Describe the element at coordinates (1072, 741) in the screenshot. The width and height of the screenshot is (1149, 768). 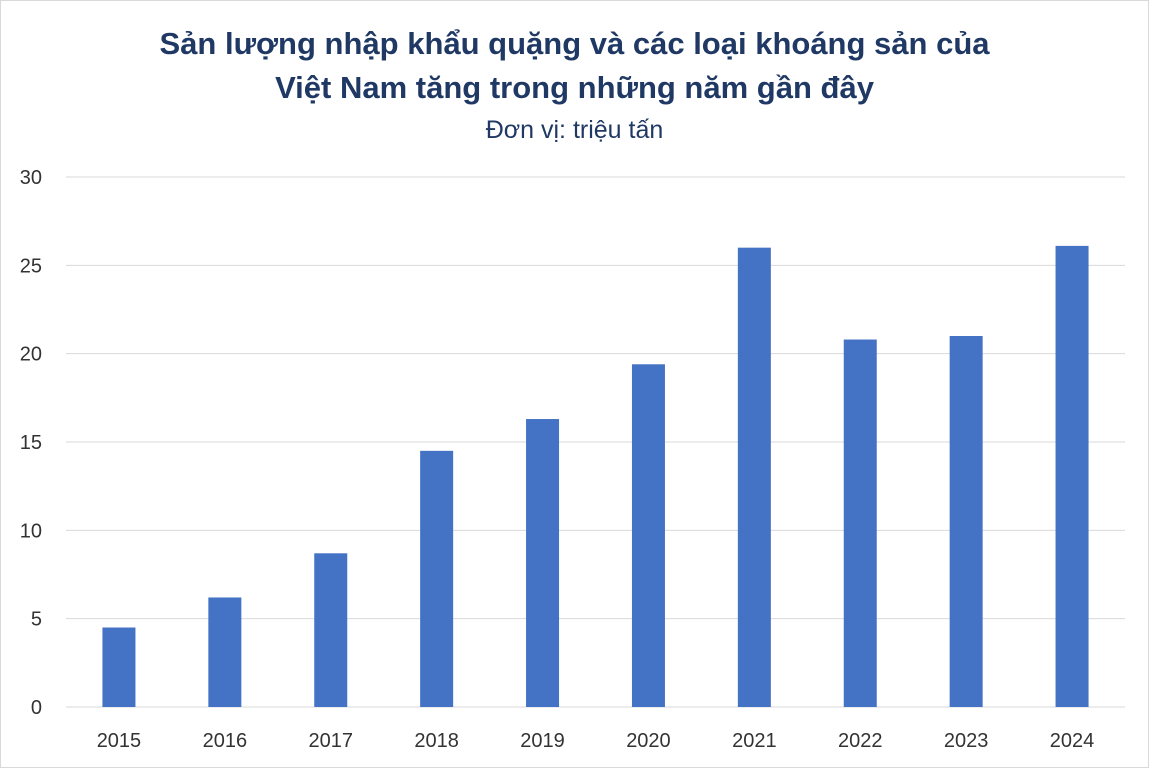
I see `x-tick-label: 2024` at that location.